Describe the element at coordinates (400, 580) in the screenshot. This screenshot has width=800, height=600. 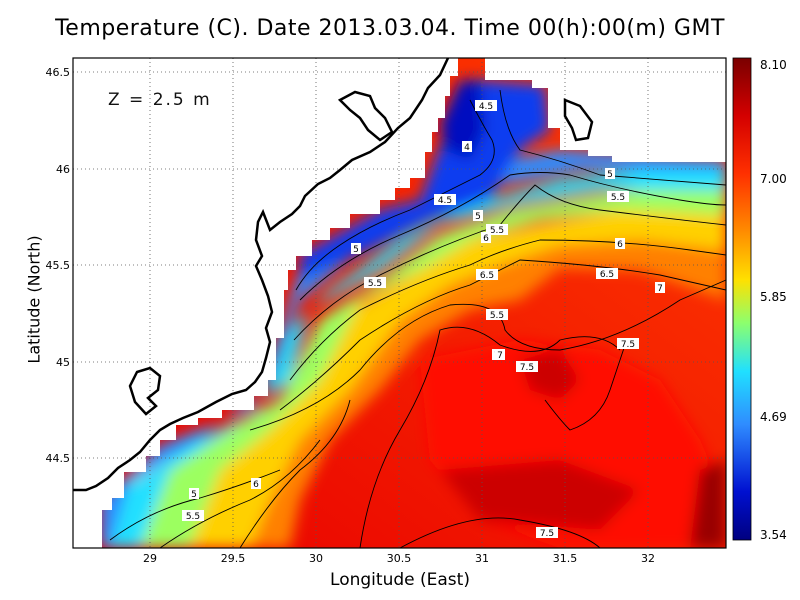
I see `x-axis-label: Longitude (East)` at that location.